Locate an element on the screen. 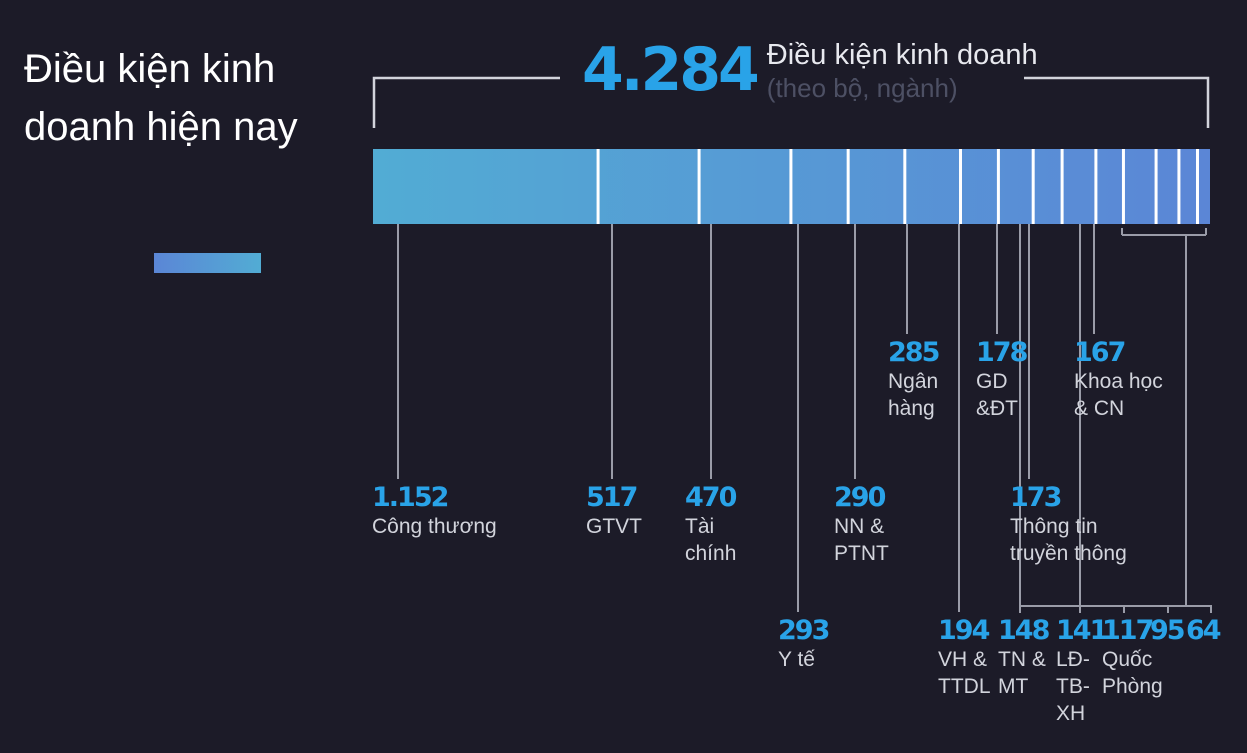 This screenshot has height=753, width=1247. data-label-category: Thông tin truyền thông is located at coordinates (1068, 540).